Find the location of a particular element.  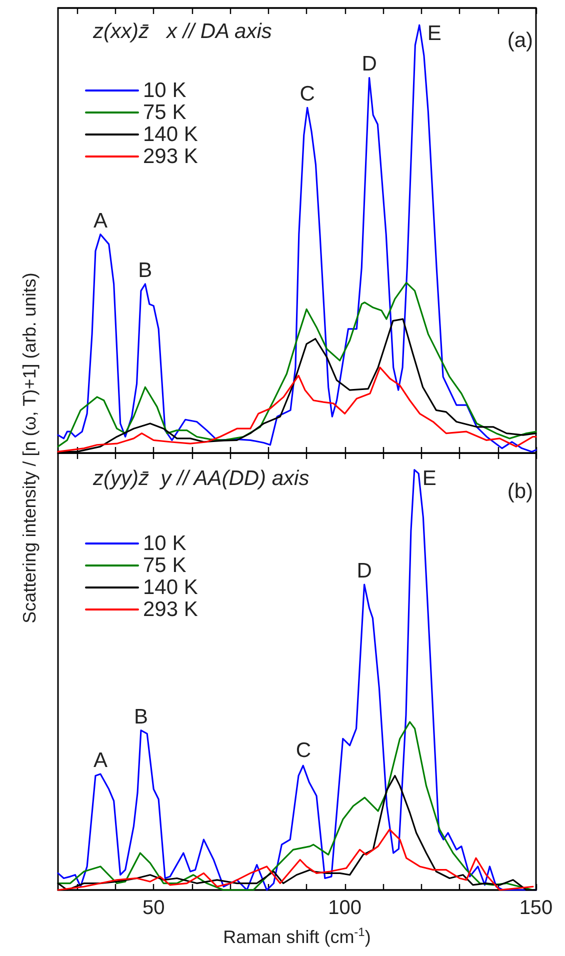

annotation: (a) is located at coordinates (520, 40).